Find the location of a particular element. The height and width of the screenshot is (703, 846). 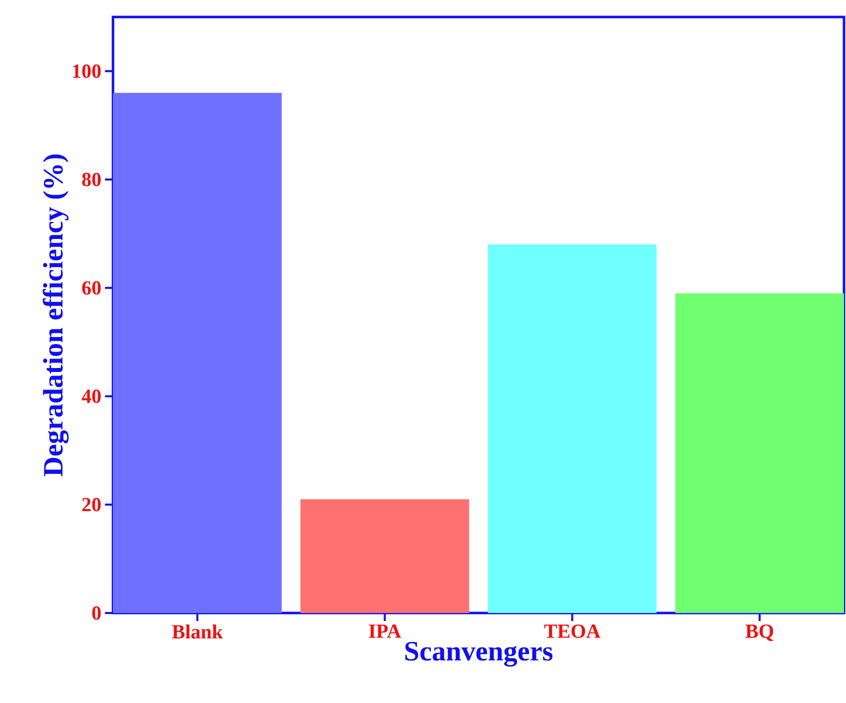

y-tick-label: 40 is located at coordinates (91, 397).